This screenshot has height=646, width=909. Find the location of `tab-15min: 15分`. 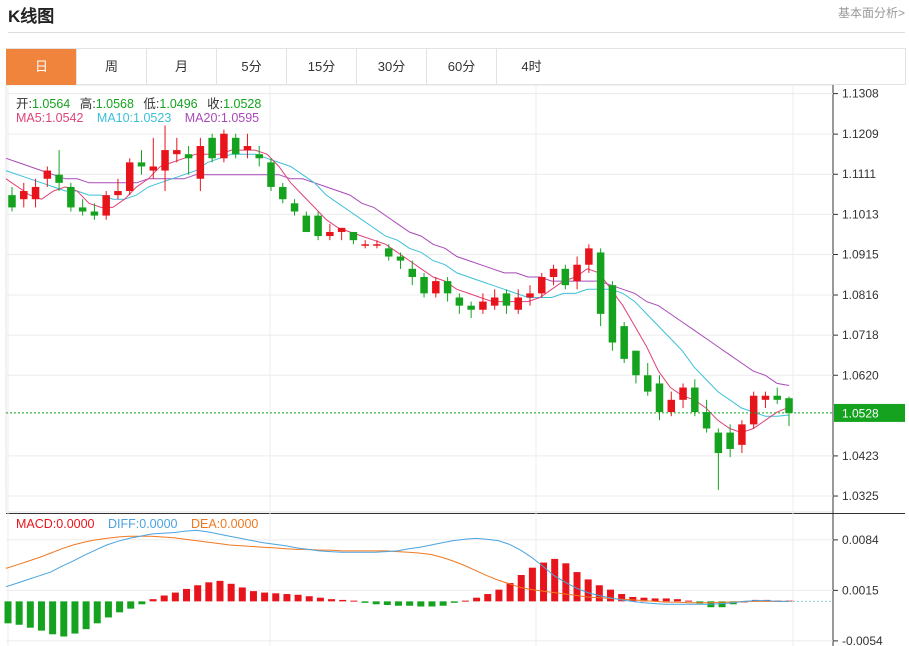

tab-15min: 15分 is located at coordinates (321, 67).